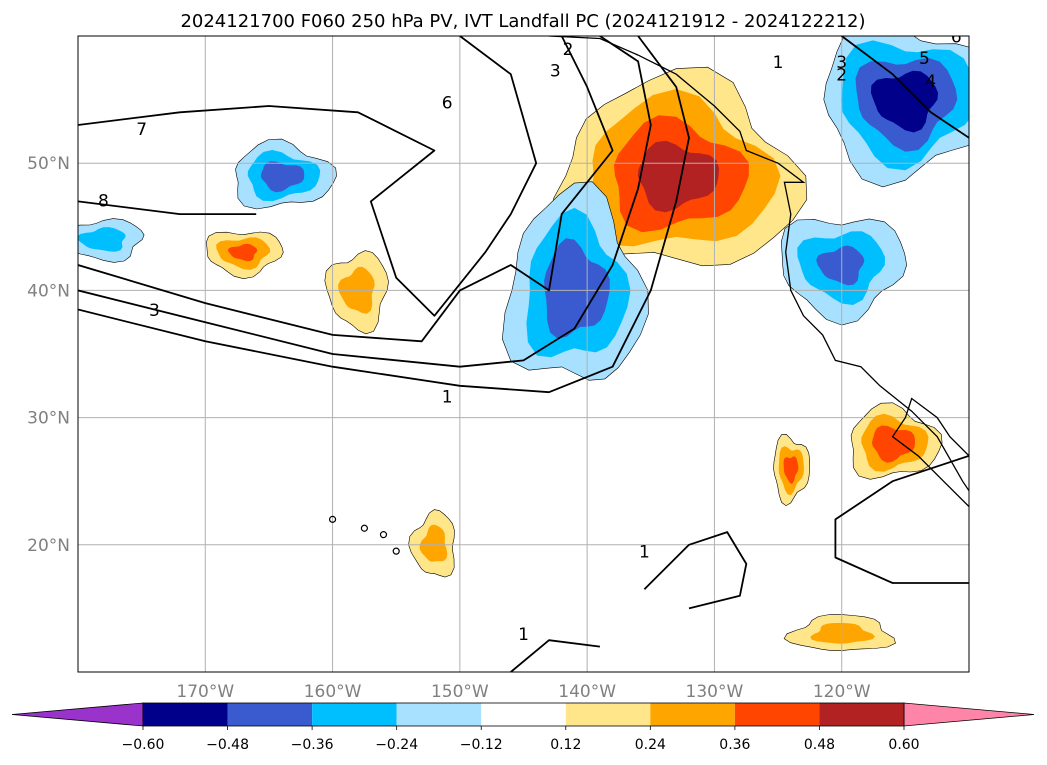  Describe the element at coordinates (587, 692) in the screenshot. I see `lon-tick-label: 140°W` at that location.